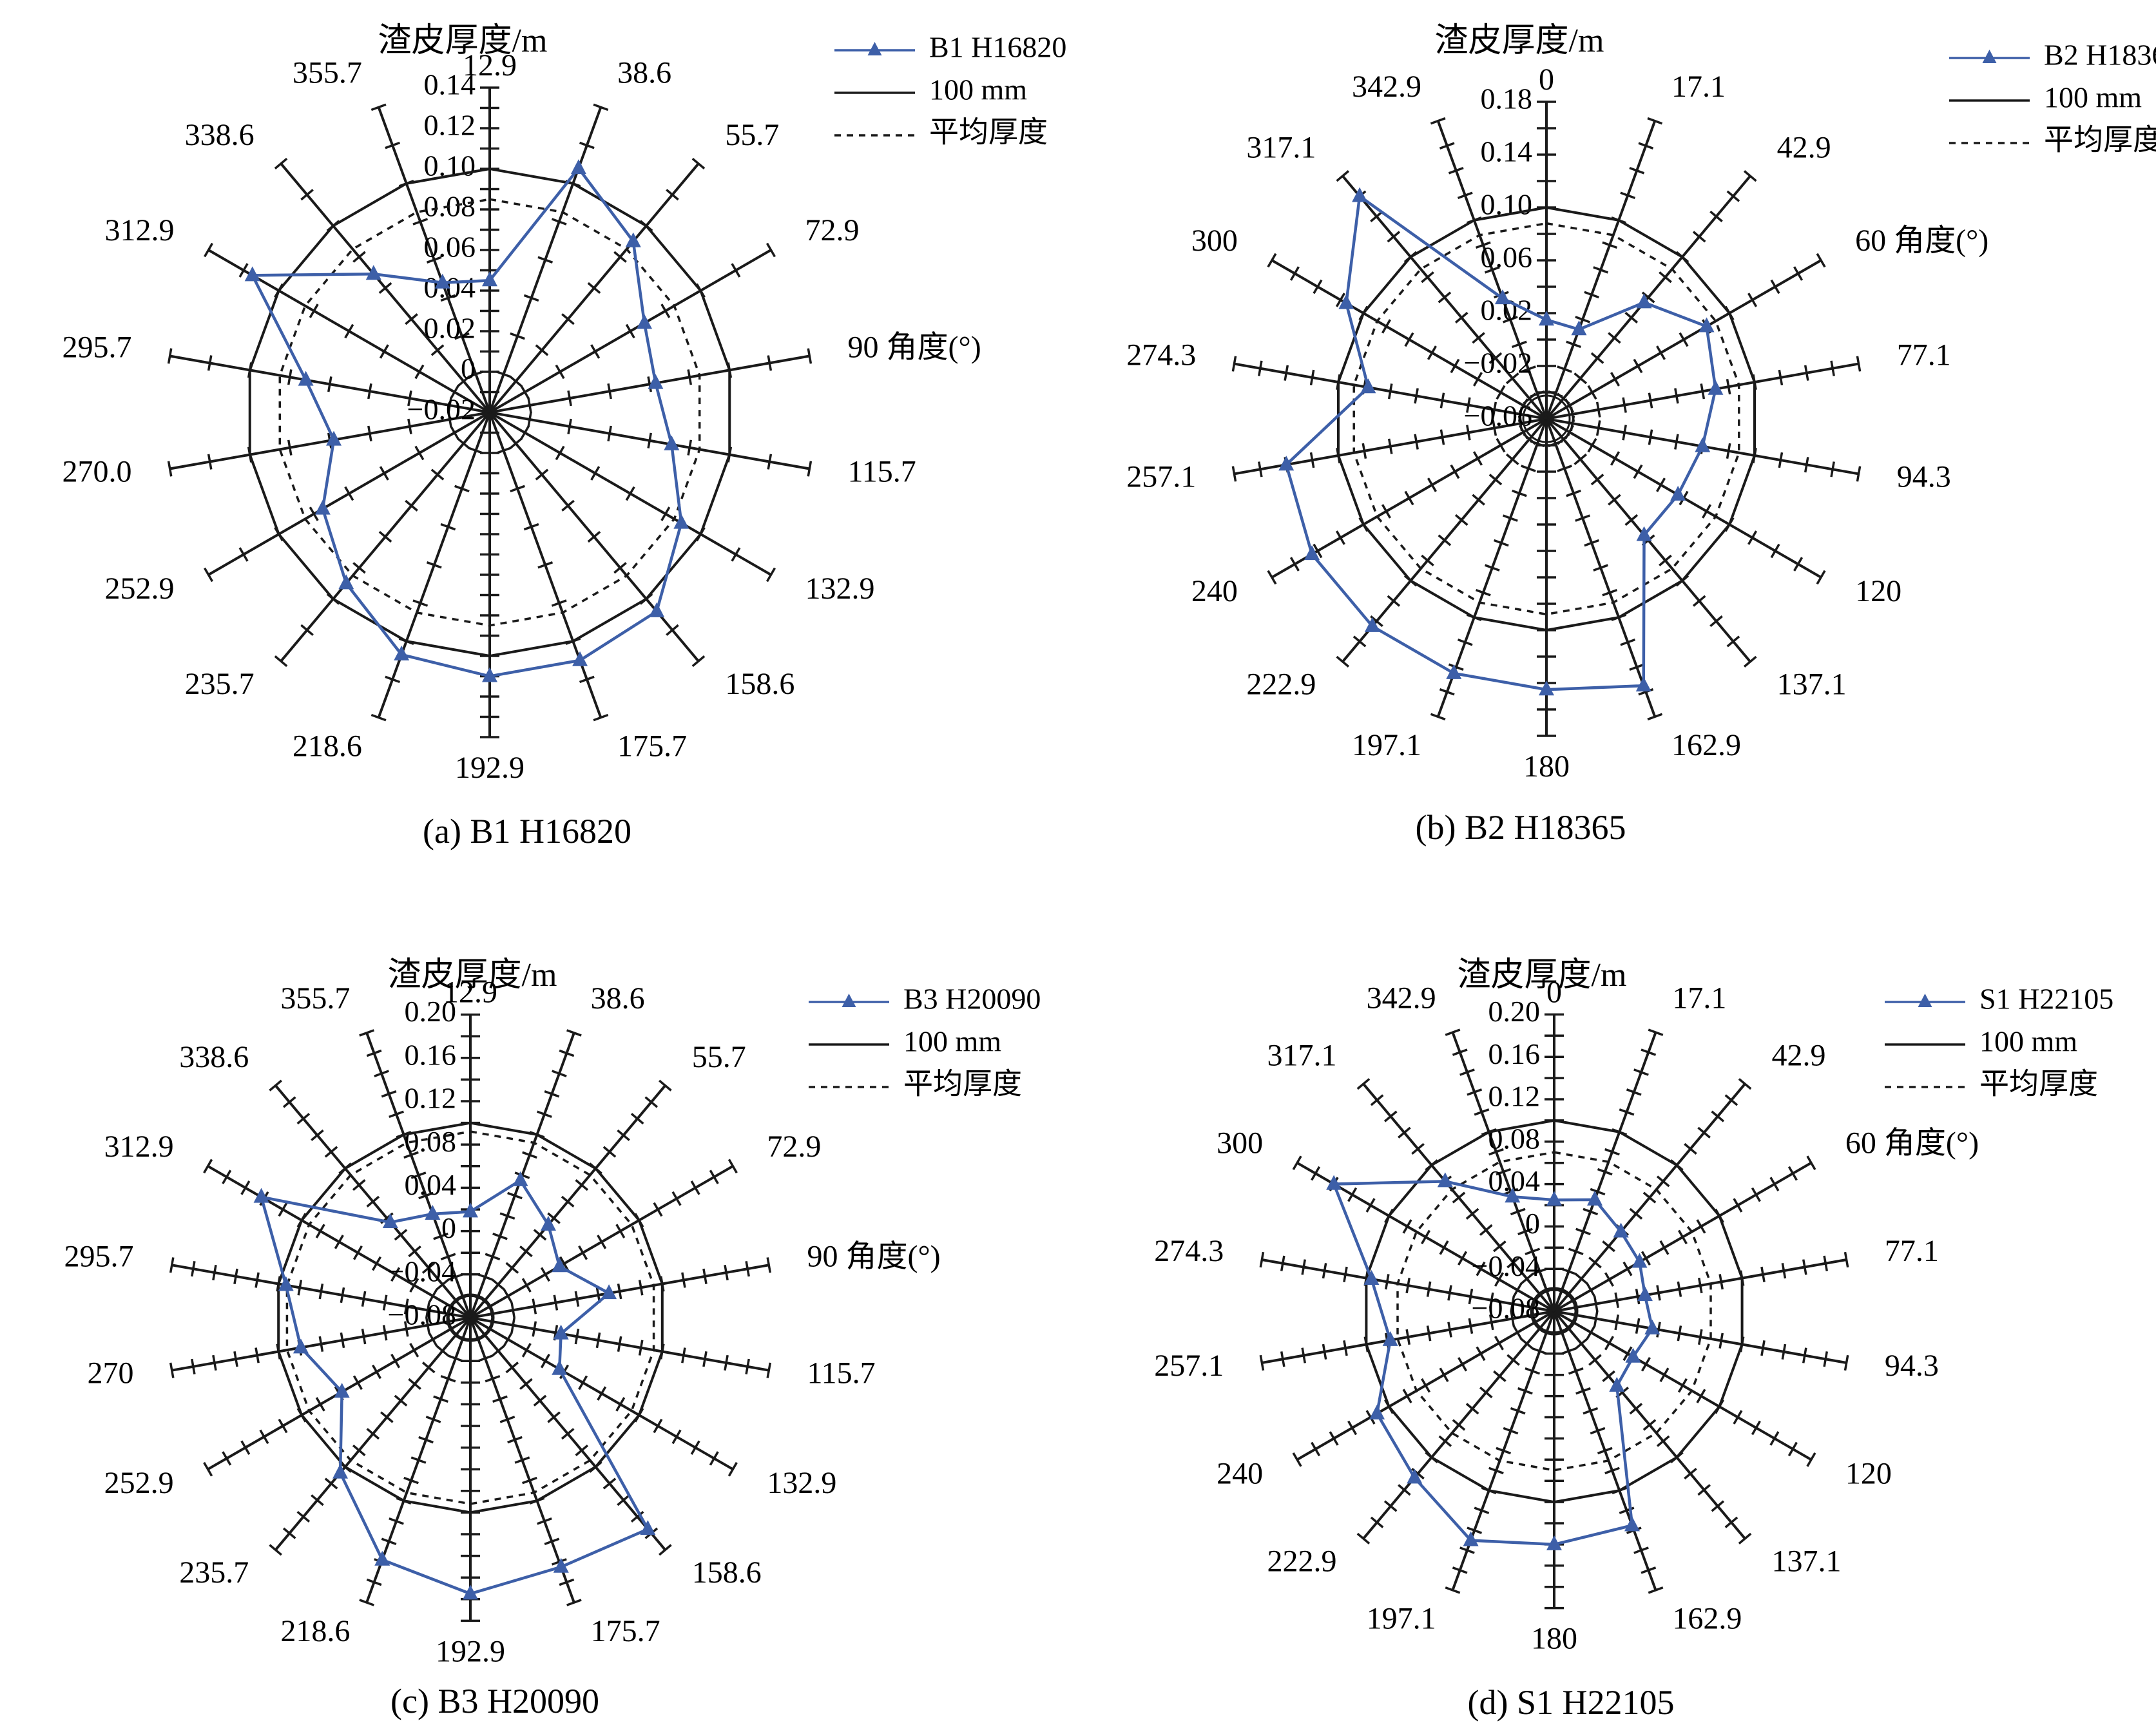 The width and height of the screenshot is (2156, 1723). I want to click on axis-tick-label: 0.14, so click(1507, 151).